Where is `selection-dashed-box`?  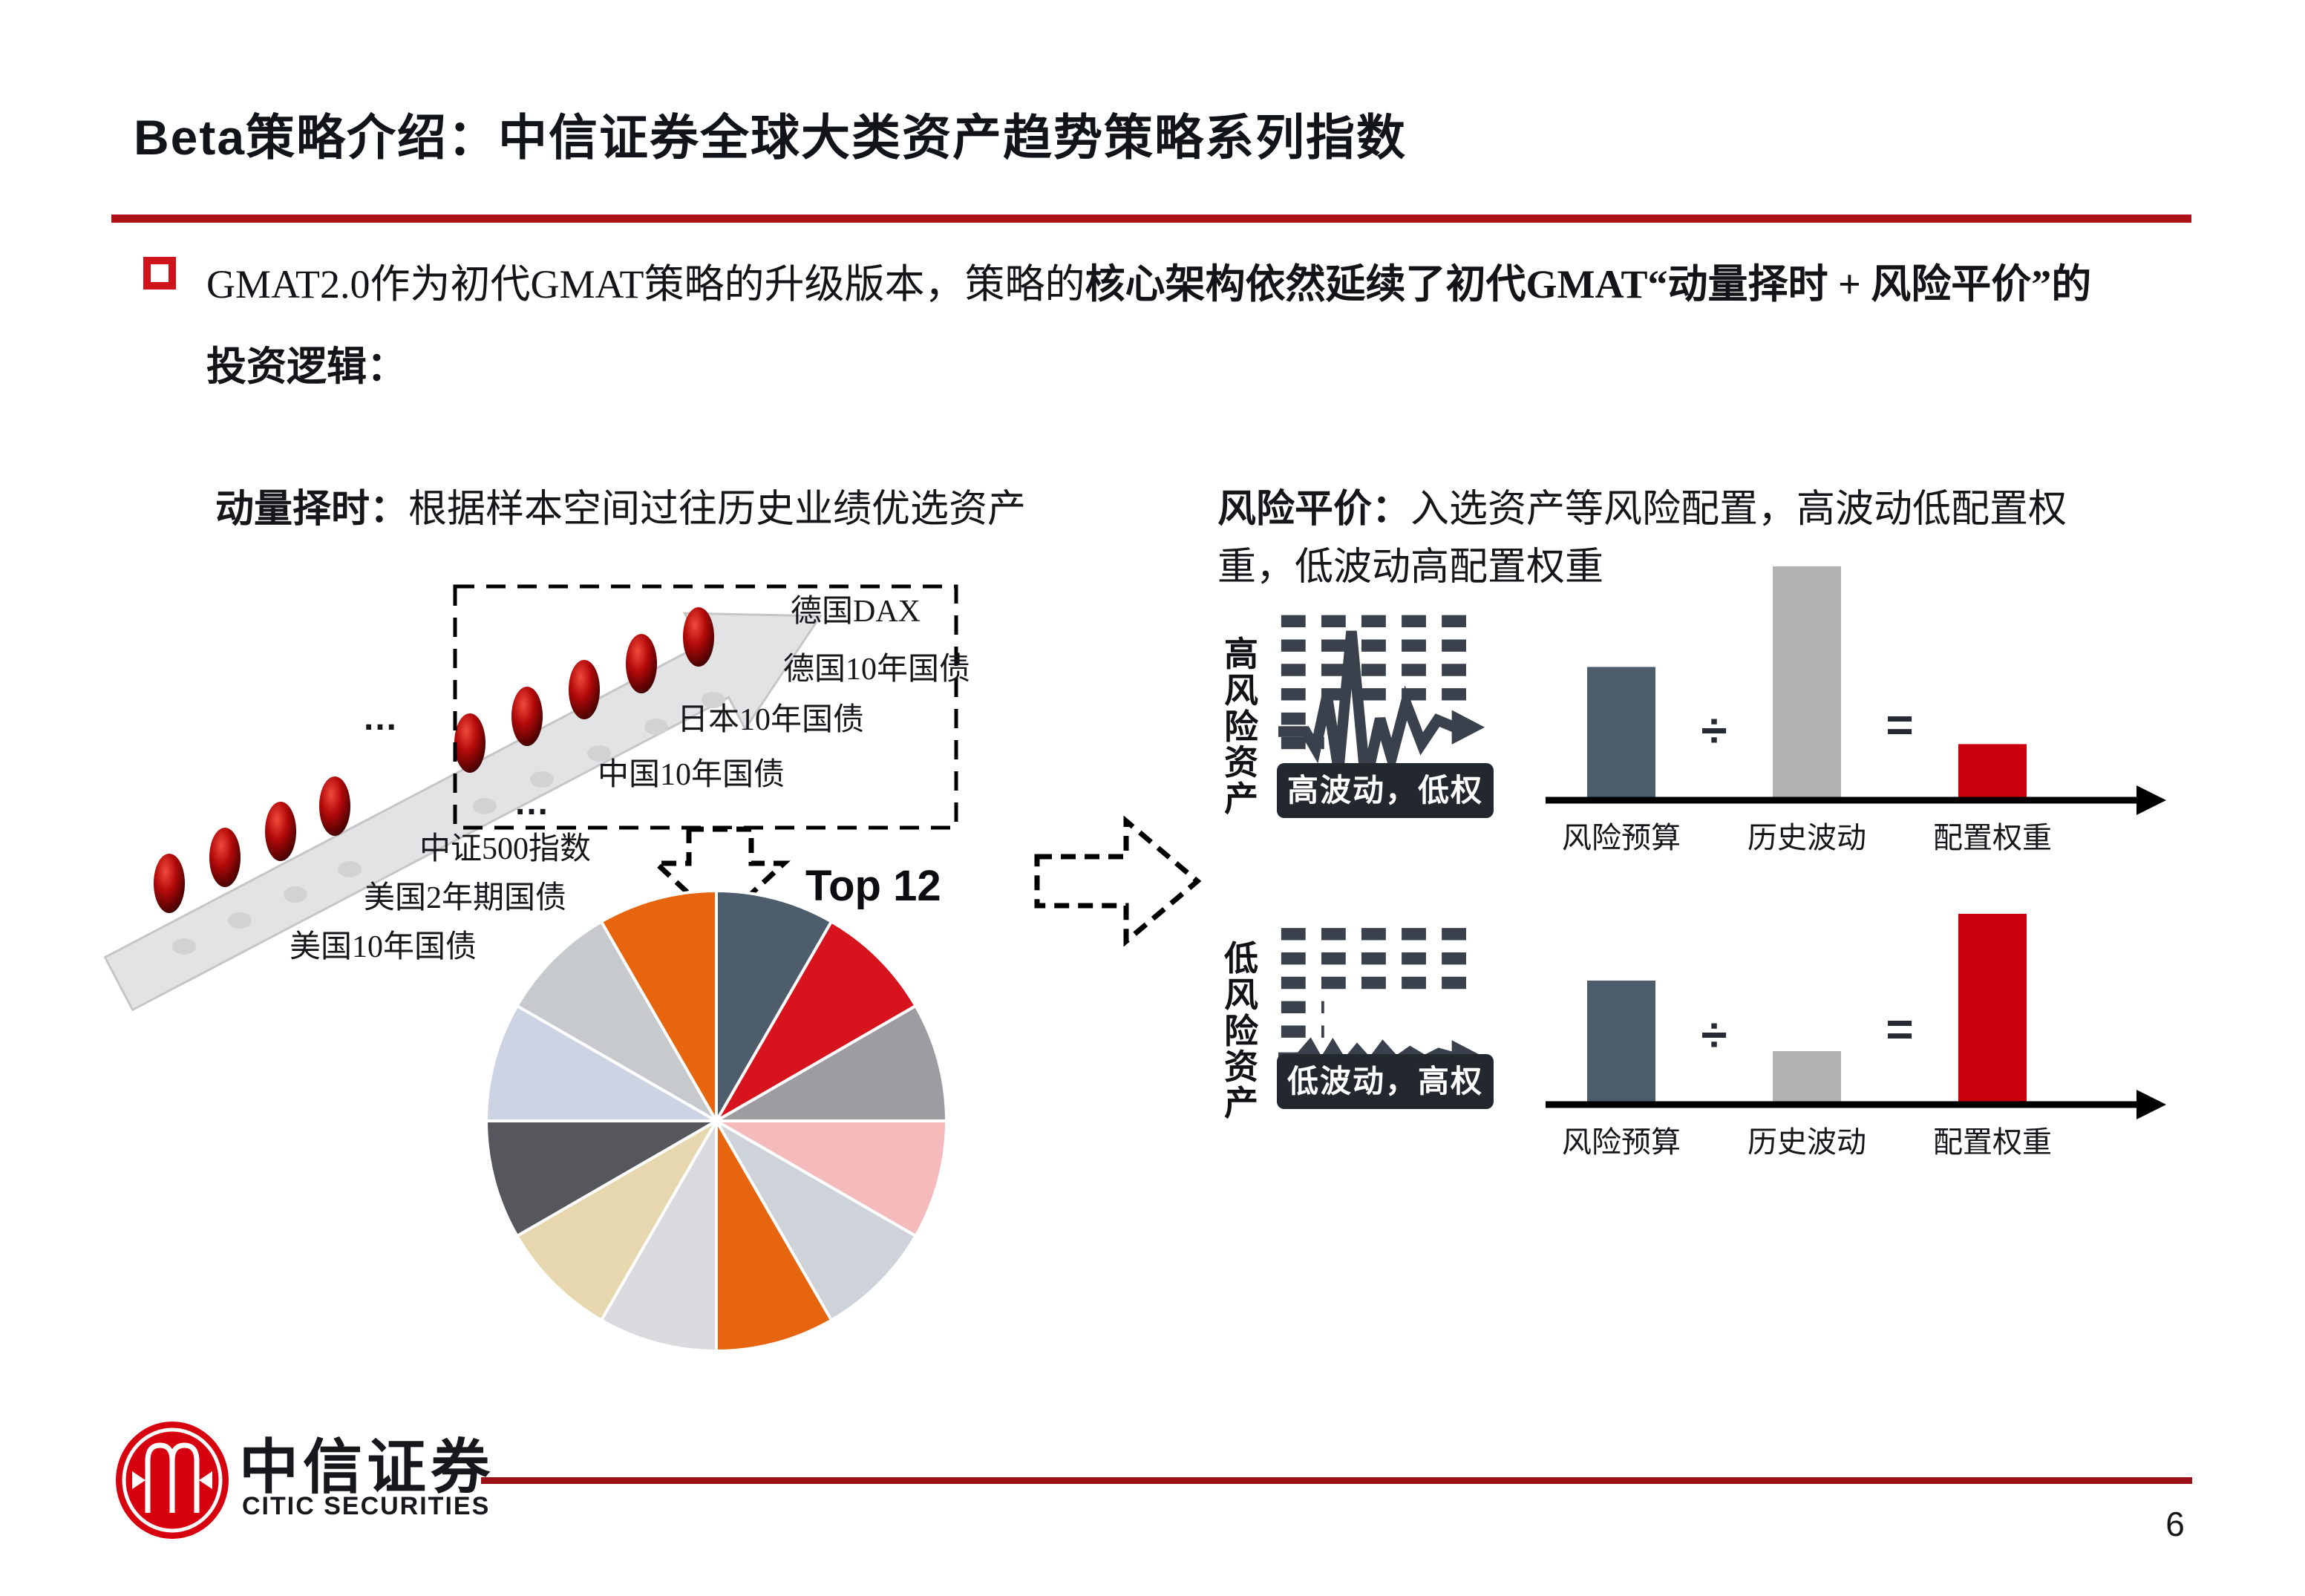
selection-dashed-box is located at coordinates (705, 707).